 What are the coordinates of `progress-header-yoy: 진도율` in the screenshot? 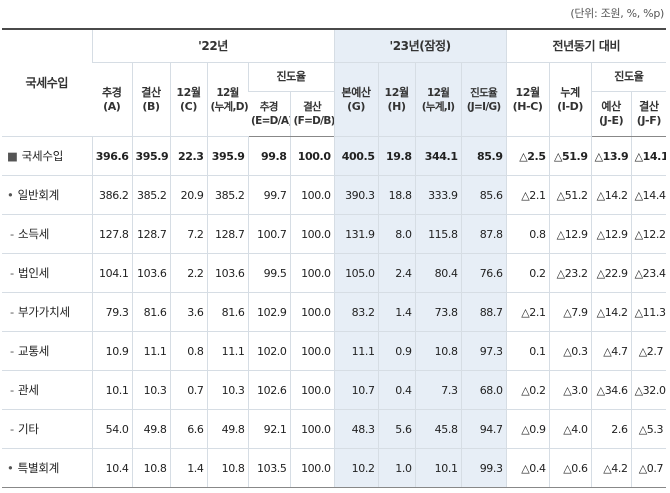 It's located at (628, 77).